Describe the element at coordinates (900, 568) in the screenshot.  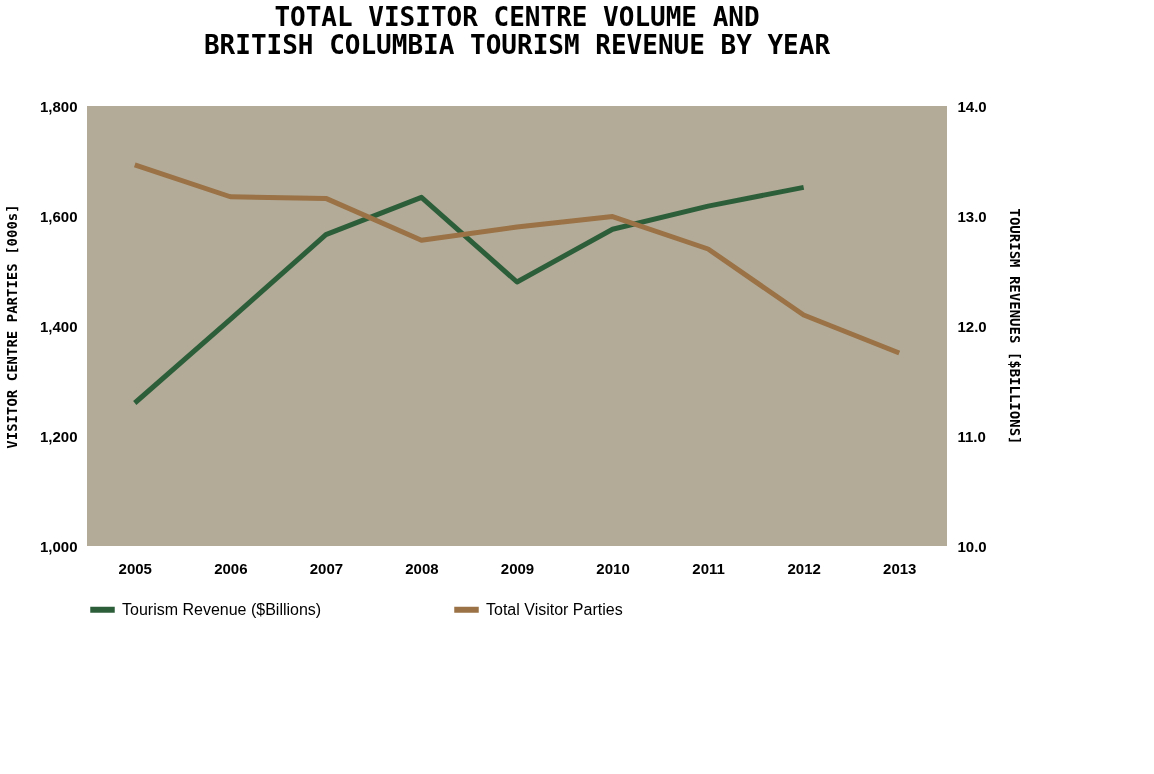
I see `x-tick-label: 2013` at that location.